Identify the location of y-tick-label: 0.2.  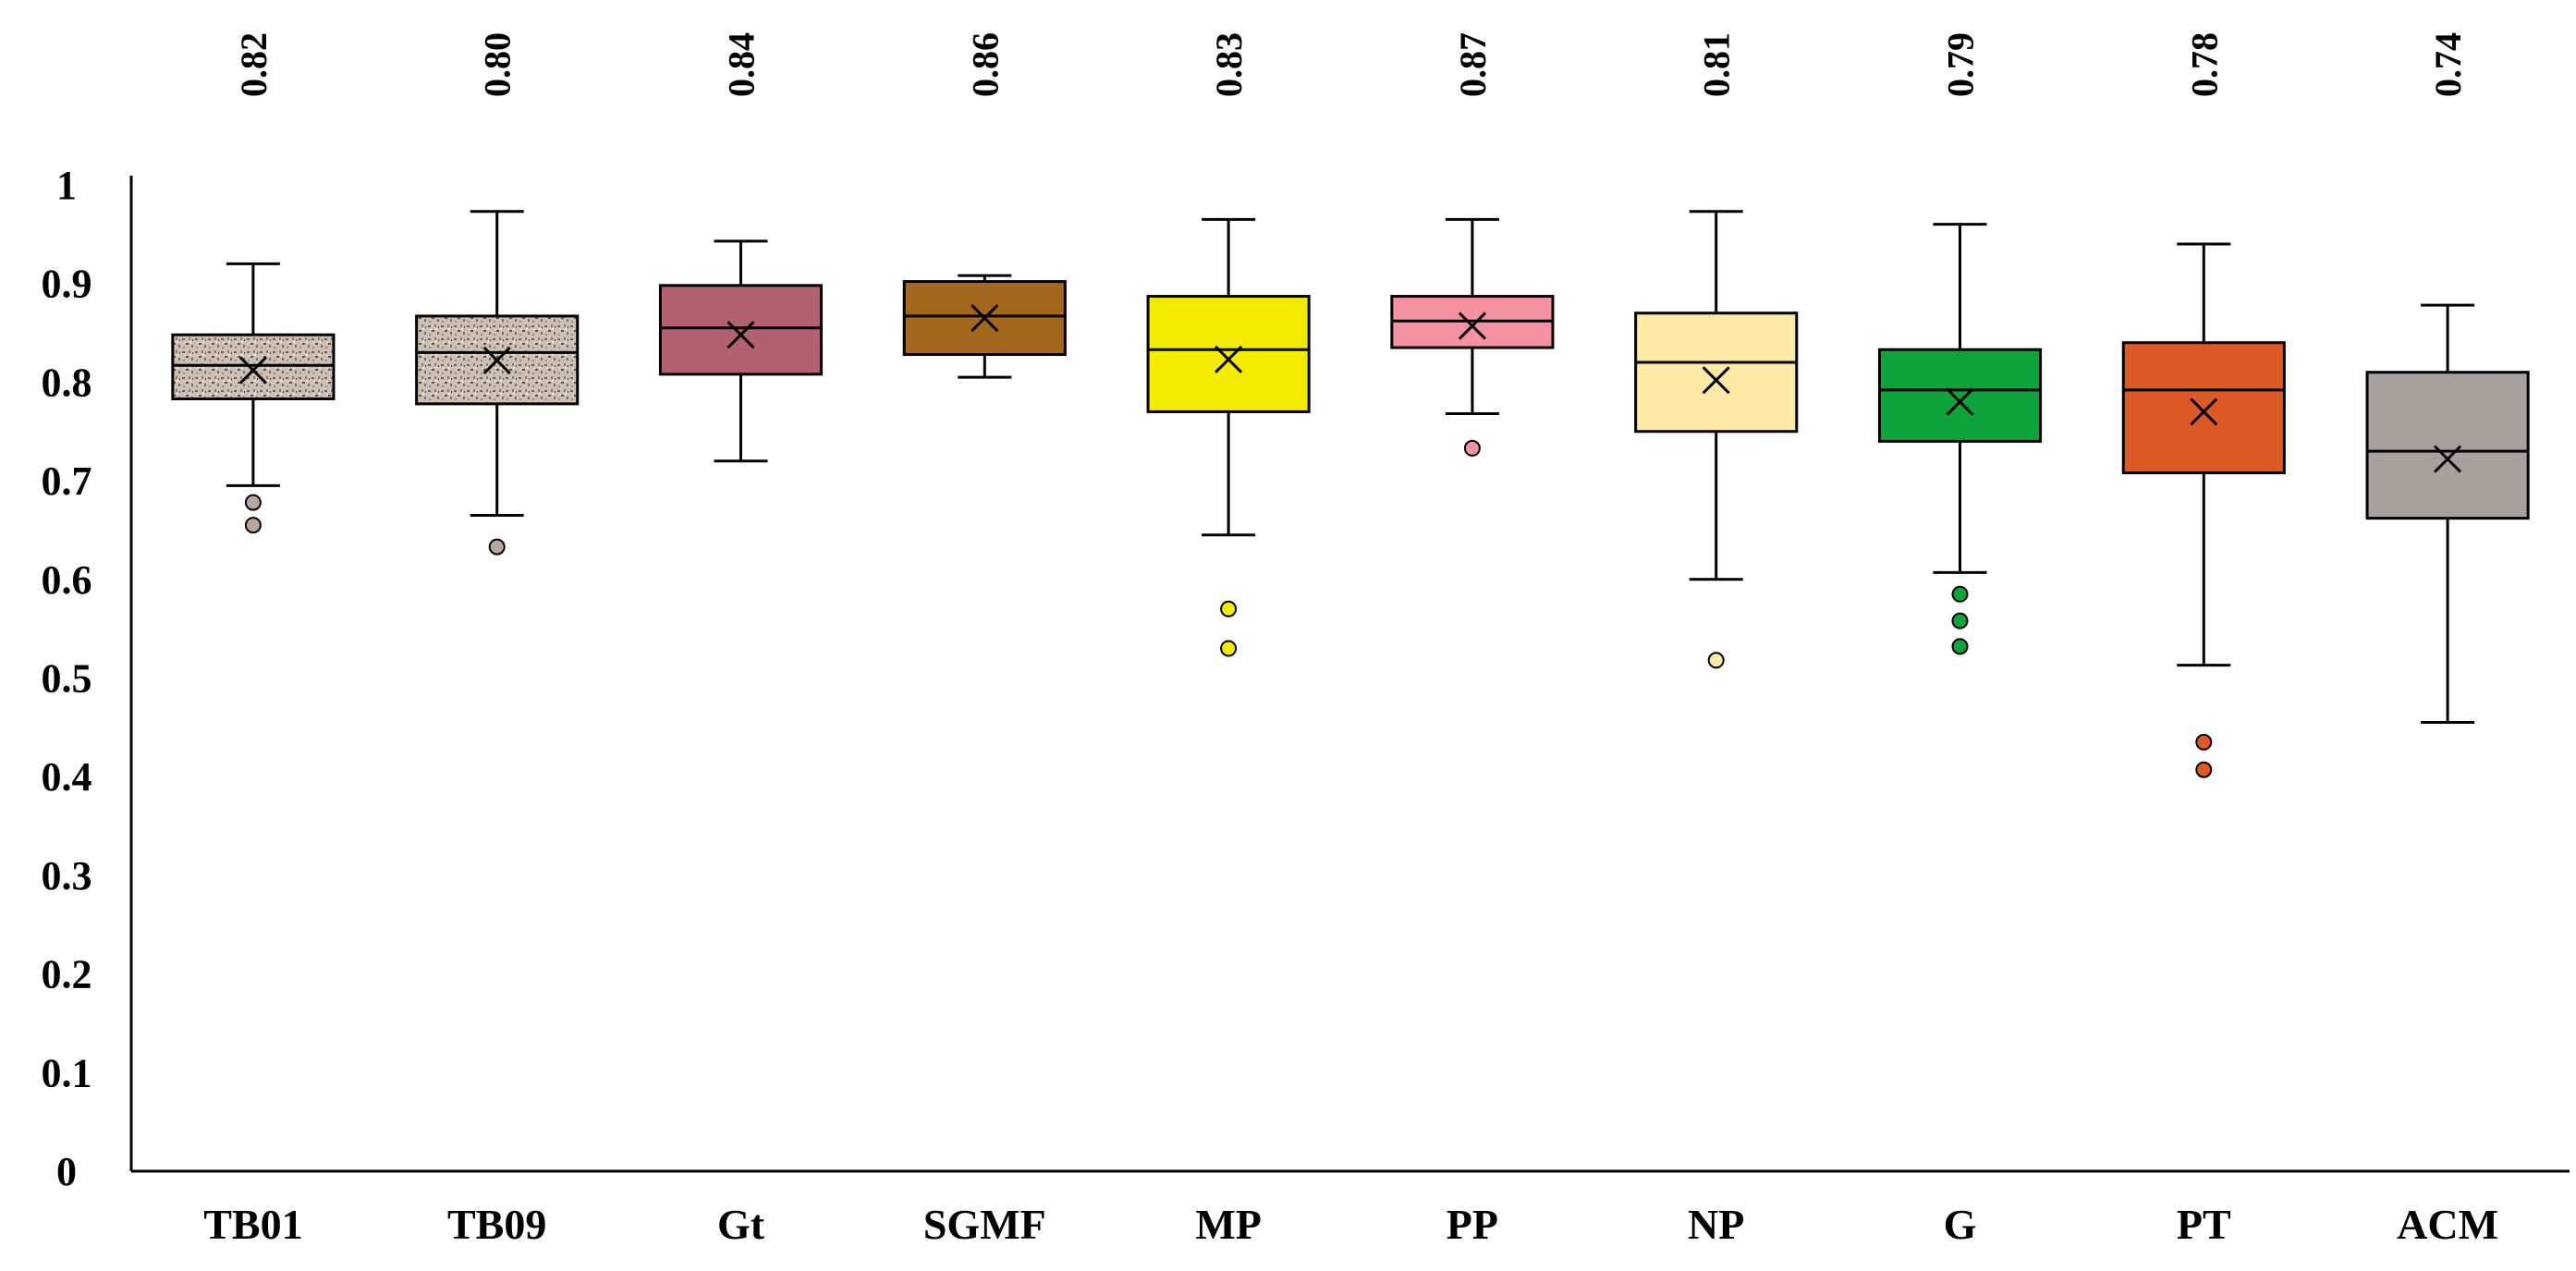
(67, 974).